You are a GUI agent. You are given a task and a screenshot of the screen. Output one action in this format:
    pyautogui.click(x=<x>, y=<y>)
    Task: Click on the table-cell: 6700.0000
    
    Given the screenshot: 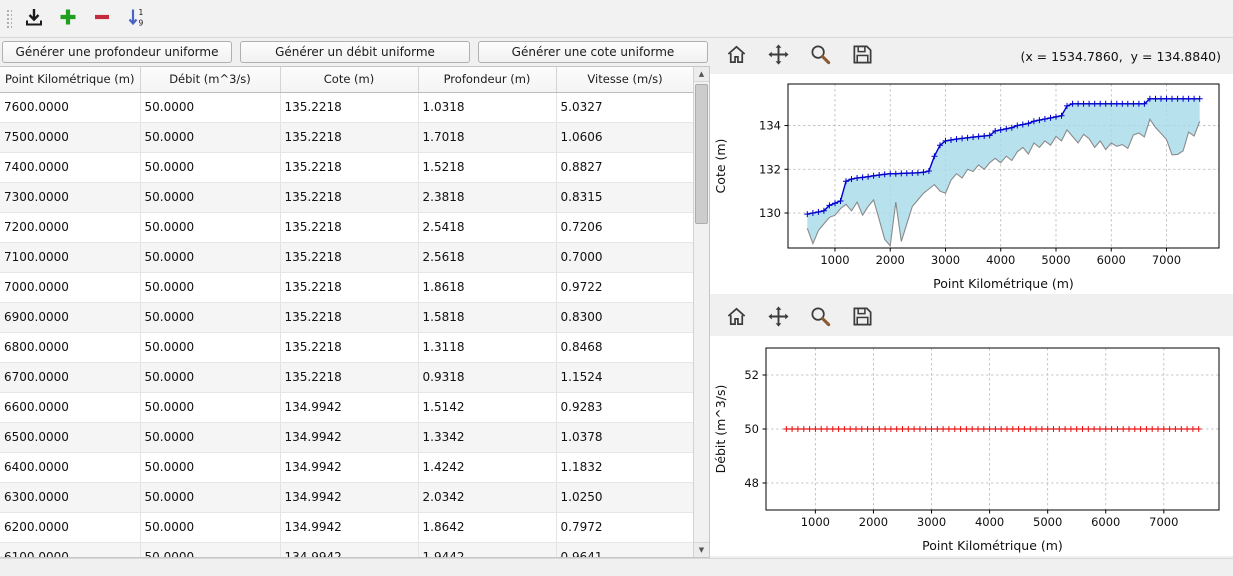 What is the action you would take?
    pyautogui.click(x=70, y=377)
    